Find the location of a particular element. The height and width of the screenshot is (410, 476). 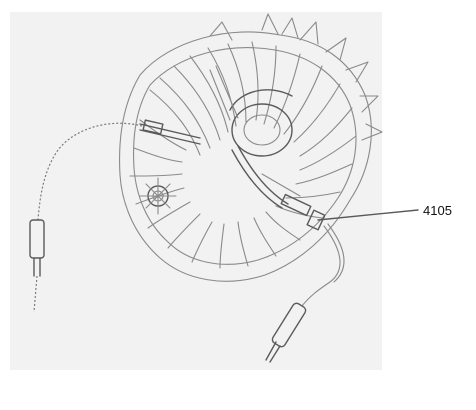

probe-upper is located at coordinates (170, 132).